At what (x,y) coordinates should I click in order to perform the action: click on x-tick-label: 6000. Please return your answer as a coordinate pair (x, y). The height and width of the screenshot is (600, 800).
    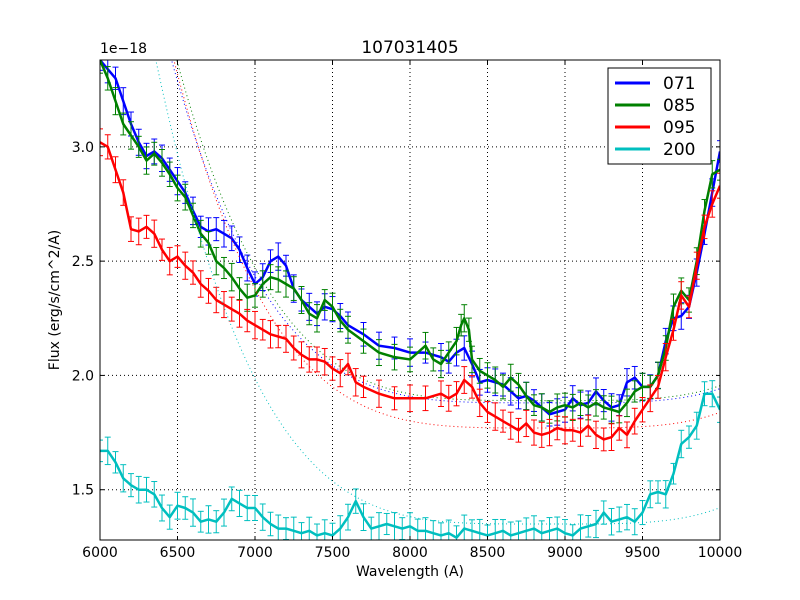
    Looking at the image, I should click on (100, 553).